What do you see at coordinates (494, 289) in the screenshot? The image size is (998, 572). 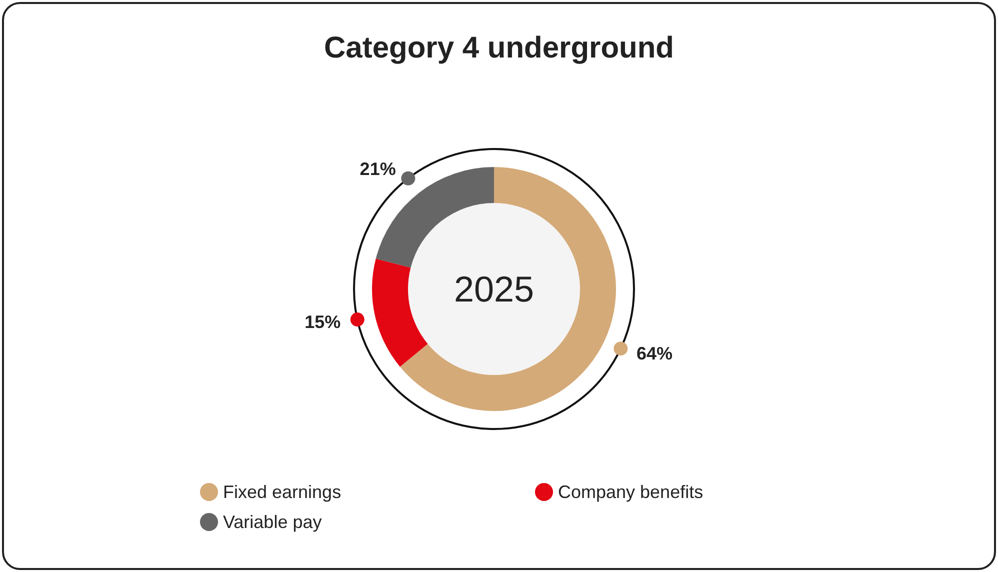 I see `text: 2025` at bounding box center [494, 289].